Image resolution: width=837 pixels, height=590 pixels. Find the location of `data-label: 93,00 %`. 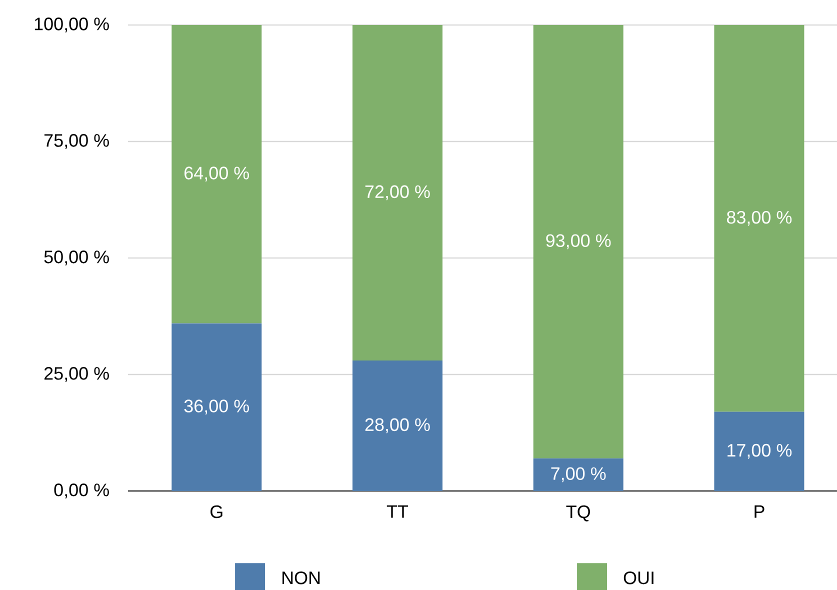

data-label: 93,00 % is located at coordinates (578, 242).